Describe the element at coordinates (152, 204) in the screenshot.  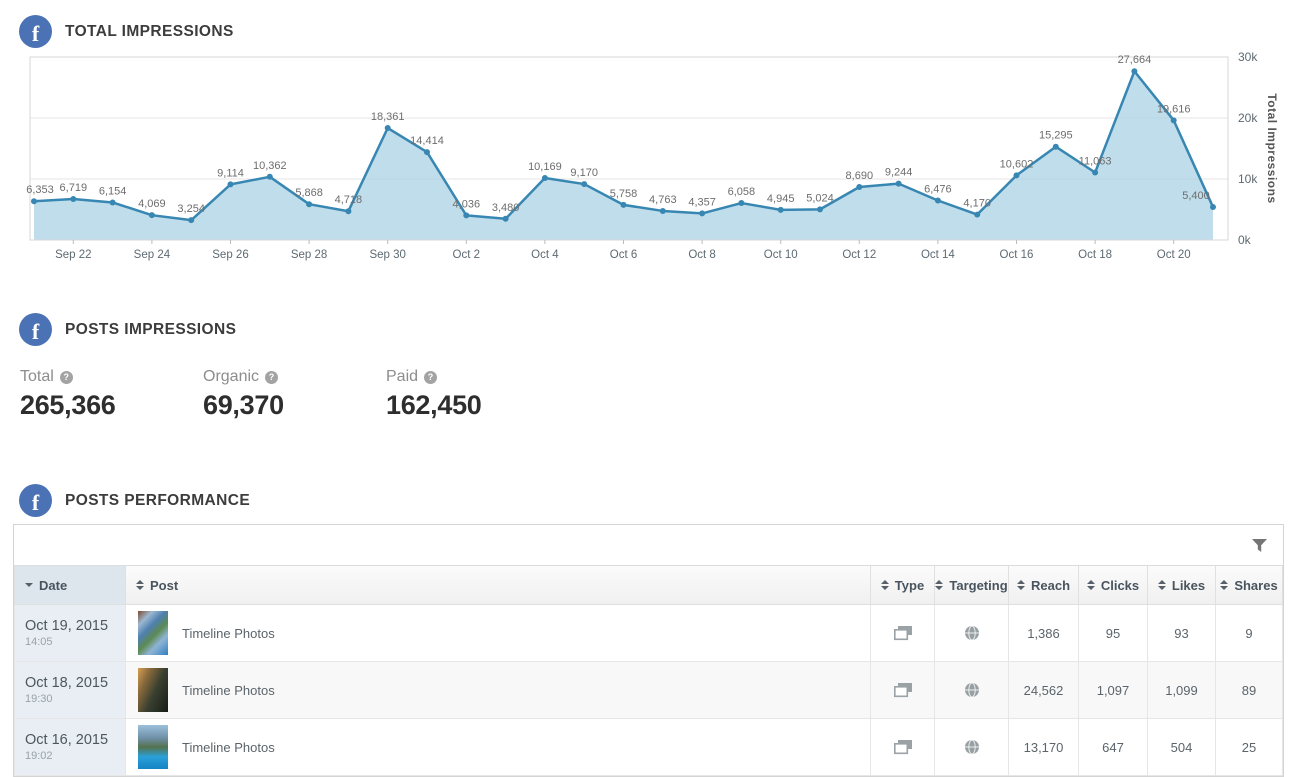
I see `svg-text: 4,069` at that location.